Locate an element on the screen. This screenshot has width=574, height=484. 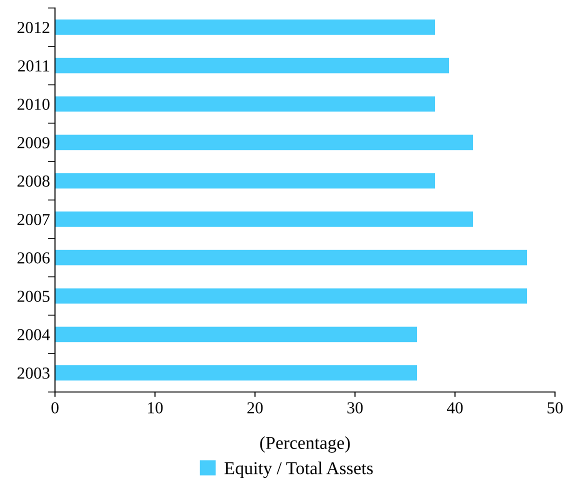
y-tick-label: 2003 is located at coordinates (34, 373).